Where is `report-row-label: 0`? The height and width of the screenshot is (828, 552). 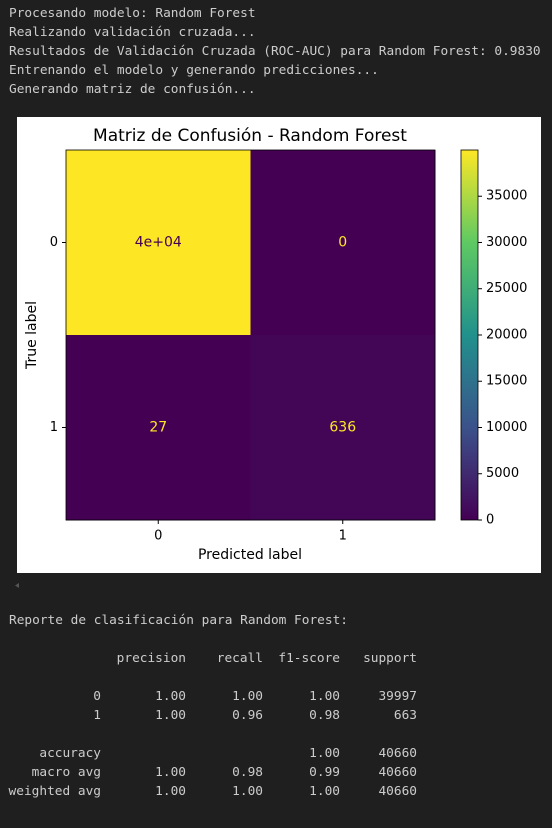
report-row-label: 0 is located at coordinates (97, 696).